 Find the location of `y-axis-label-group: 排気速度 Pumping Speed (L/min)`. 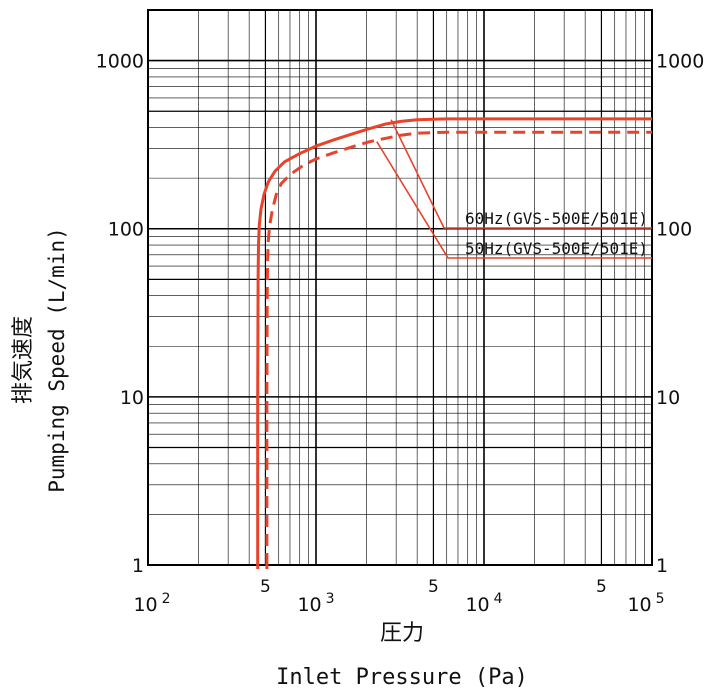

y-axis-label-group: 排気速度 Pumping Speed (L/min) is located at coordinates (40, 360).